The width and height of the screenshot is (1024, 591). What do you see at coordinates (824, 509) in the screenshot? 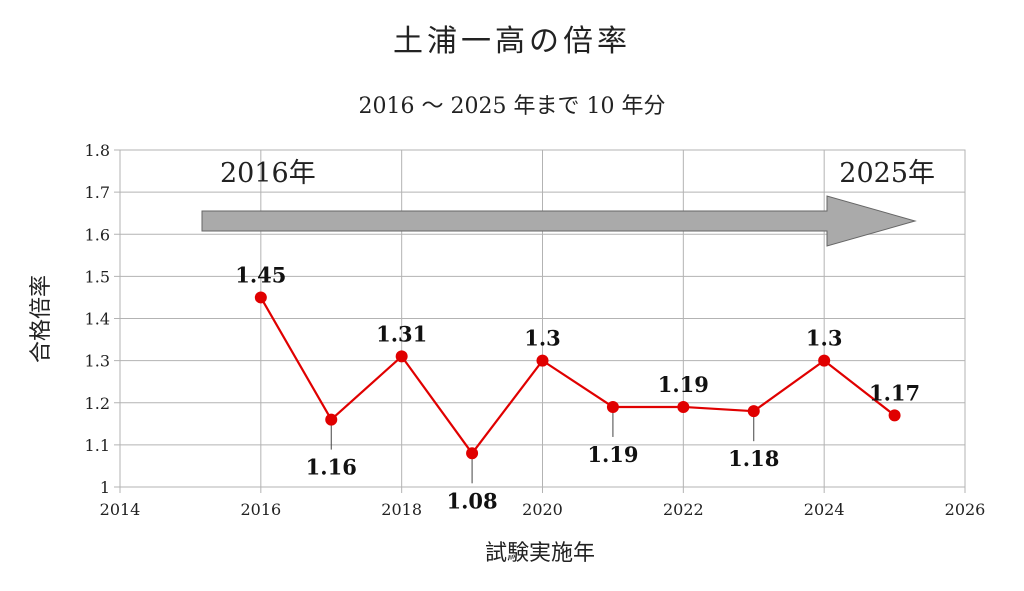
I see `x-tick-label: 2024` at bounding box center [824, 509].